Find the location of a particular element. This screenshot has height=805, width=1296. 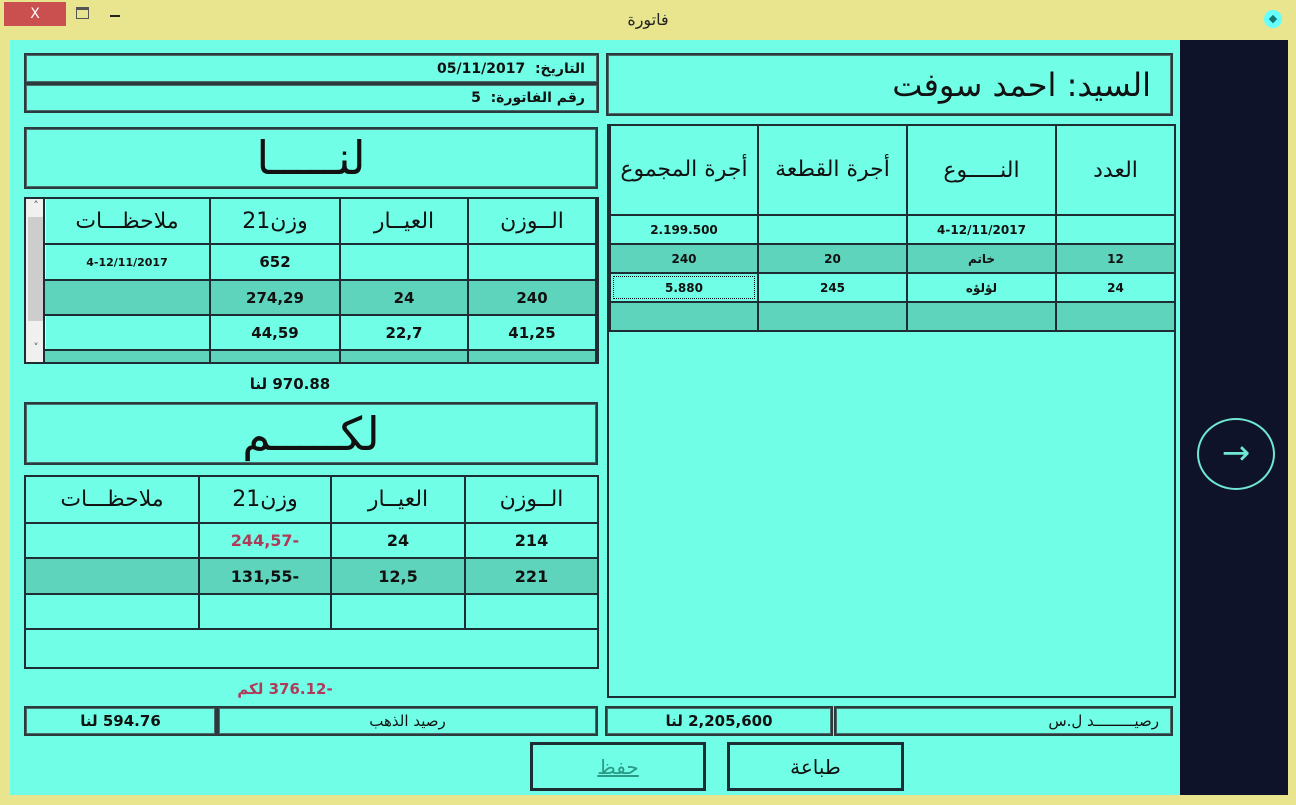

col-header: أجرة المجموع is located at coordinates (684, 170).